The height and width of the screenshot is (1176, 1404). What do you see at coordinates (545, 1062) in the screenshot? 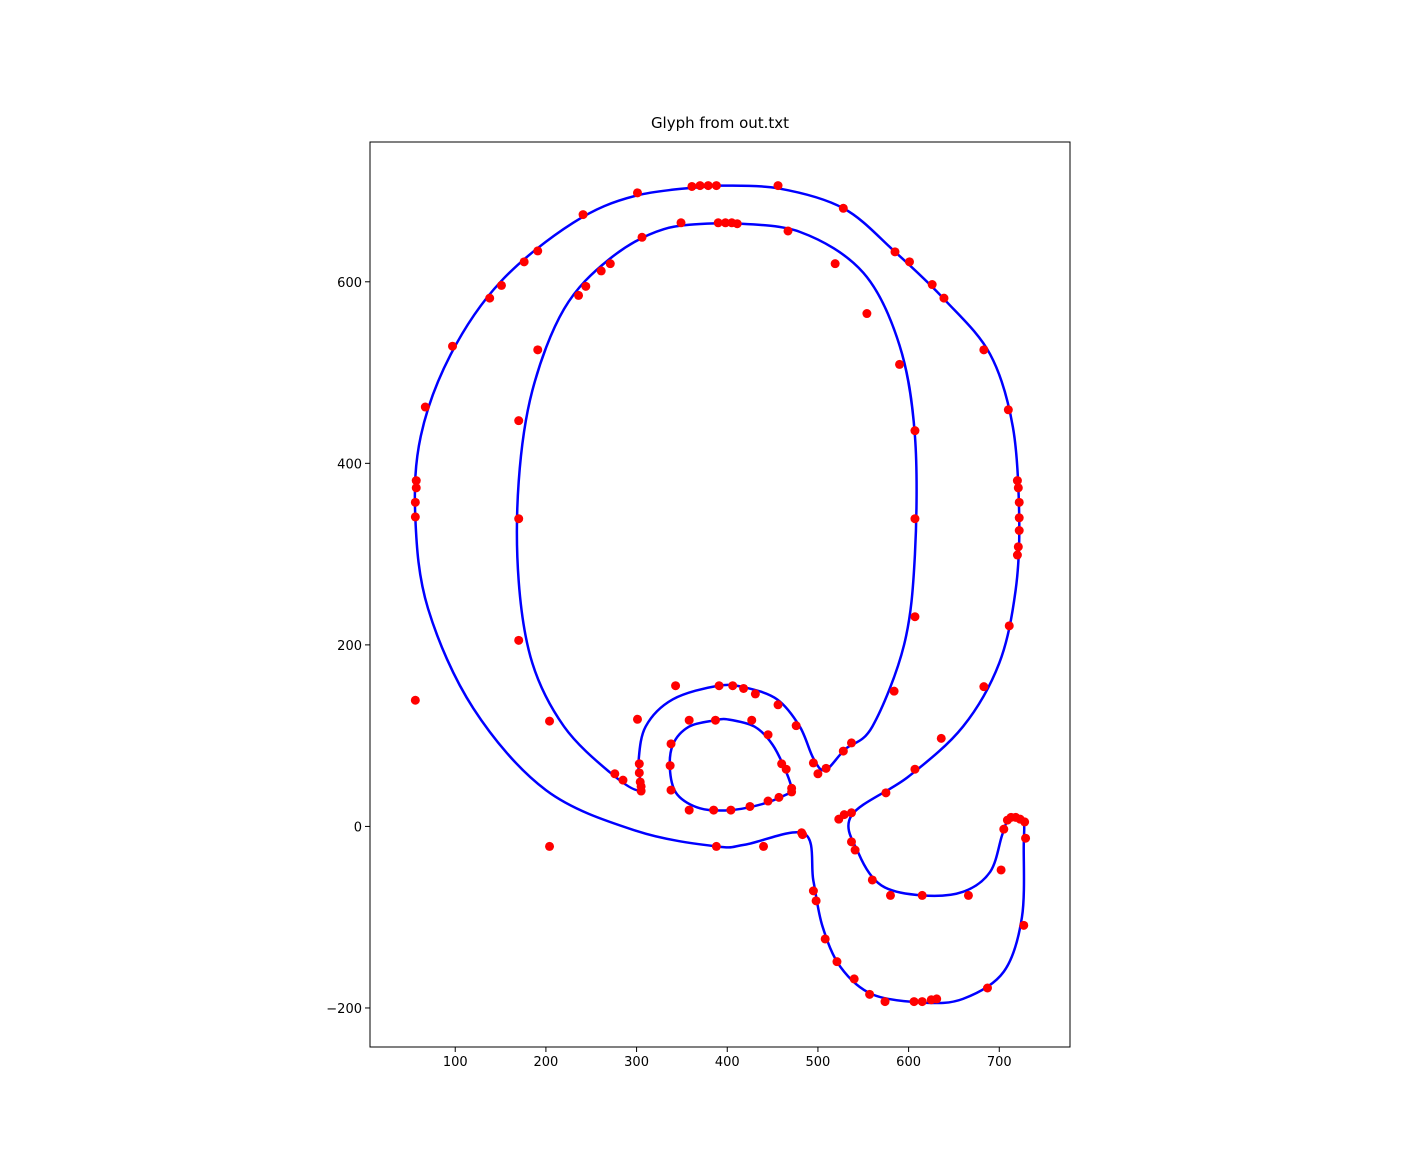
I see `x-tick-label: 200` at bounding box center [545, 1062].